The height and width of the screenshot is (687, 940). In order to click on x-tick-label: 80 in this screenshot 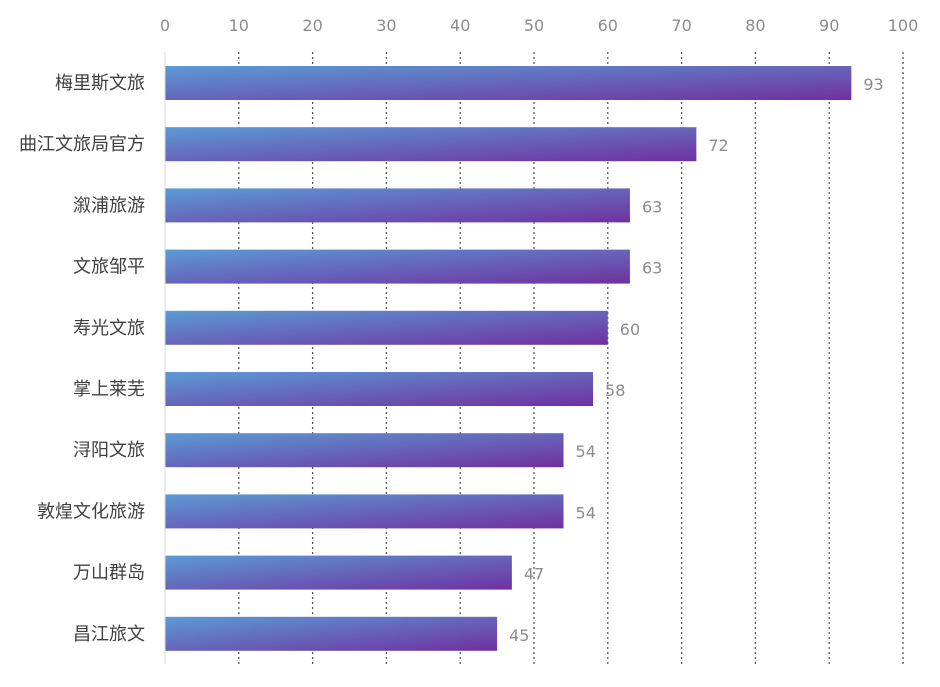, I will do `click(755, 25)`.